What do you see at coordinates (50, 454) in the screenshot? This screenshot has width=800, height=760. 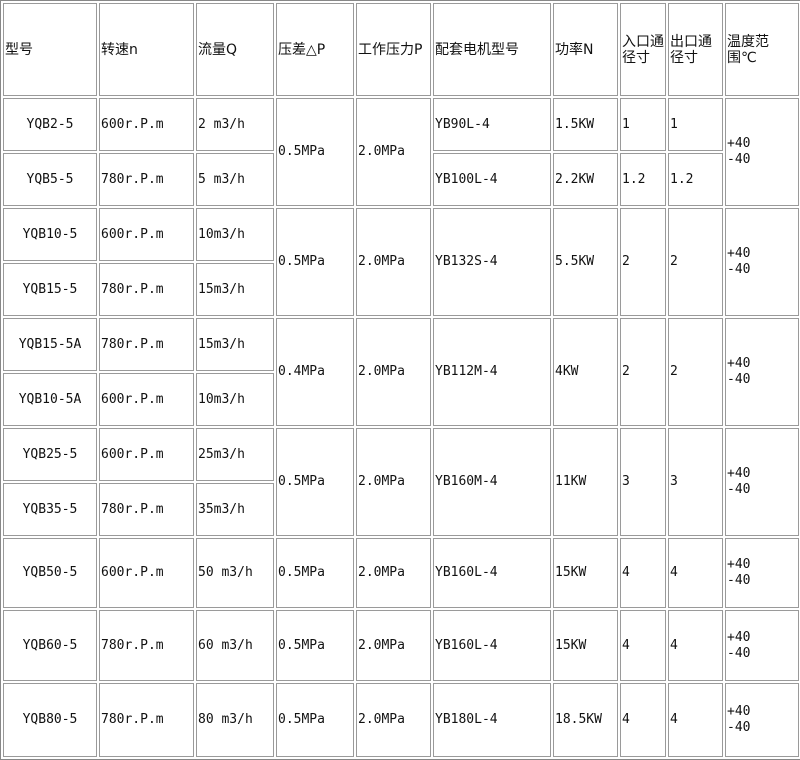 I see `model-cell: YQB25-5` at bounding box center [50, 454].